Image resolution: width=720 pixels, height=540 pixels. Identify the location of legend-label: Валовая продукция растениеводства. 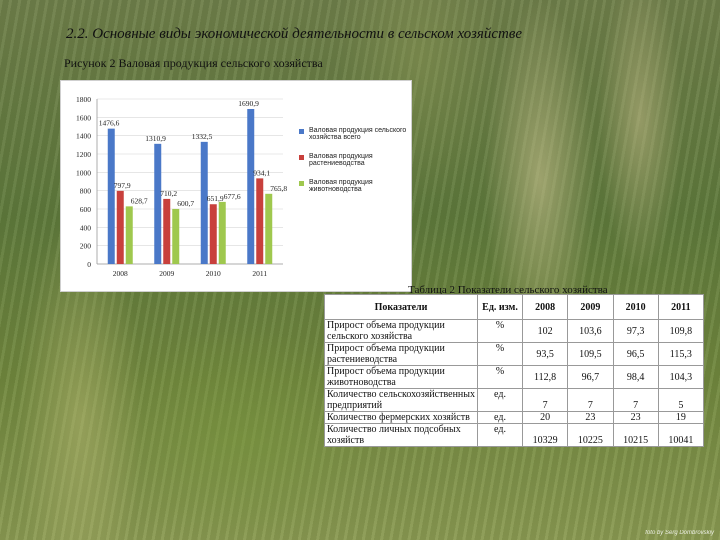
(341, 160).